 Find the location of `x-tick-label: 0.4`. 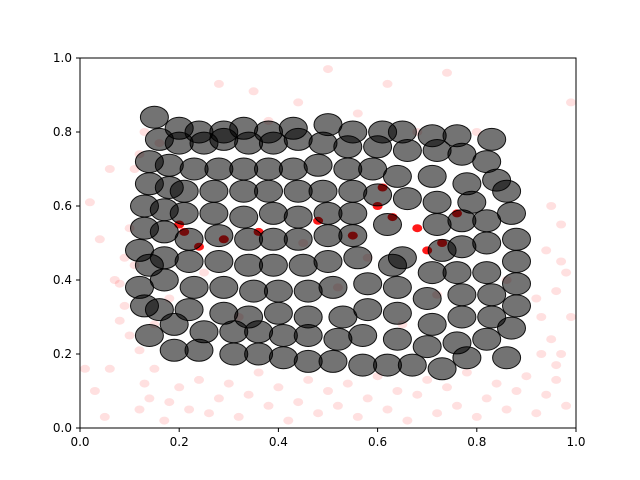

x-tick-label: 0.4 is located at coordinates (278, 442).